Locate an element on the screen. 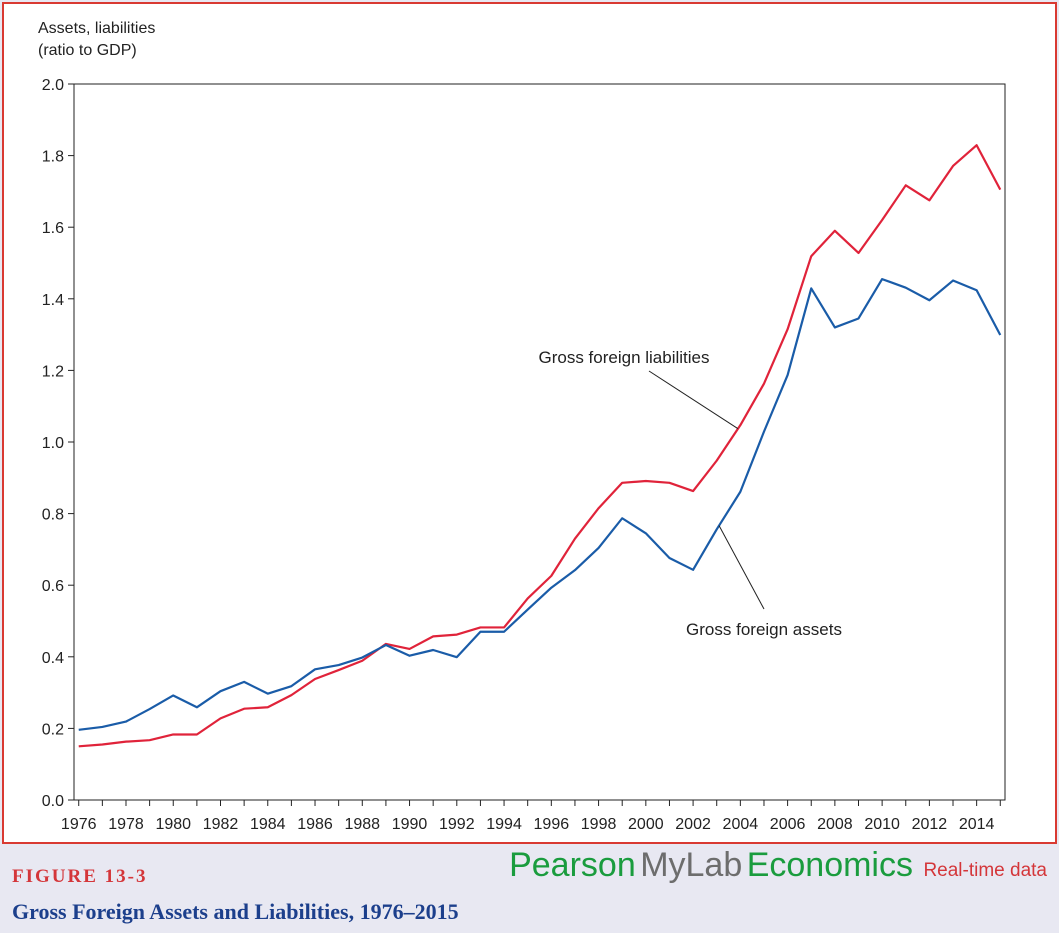 The width and height of the screenshot is (1059, 933). assets-annotation-label: Gross foreign assets is located at coordinates (764, 629).